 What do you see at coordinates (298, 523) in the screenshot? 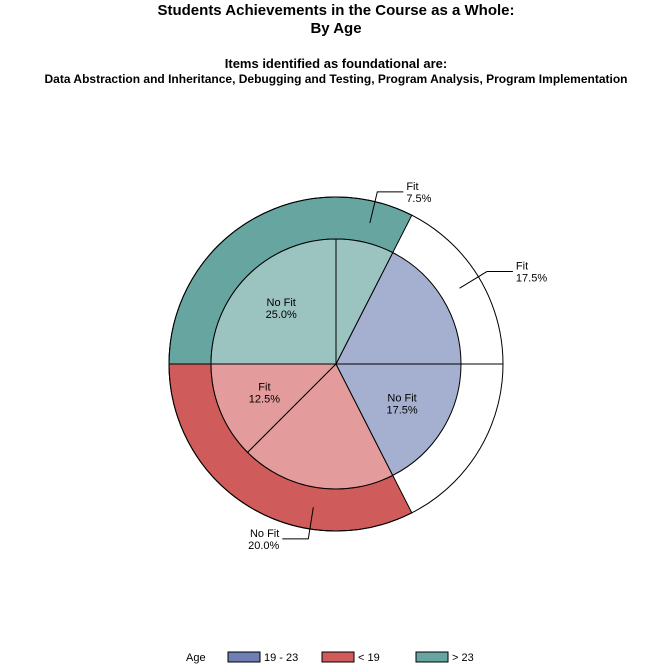
I see `leader-line--19-no-fit` at bounding box center [298, 523].